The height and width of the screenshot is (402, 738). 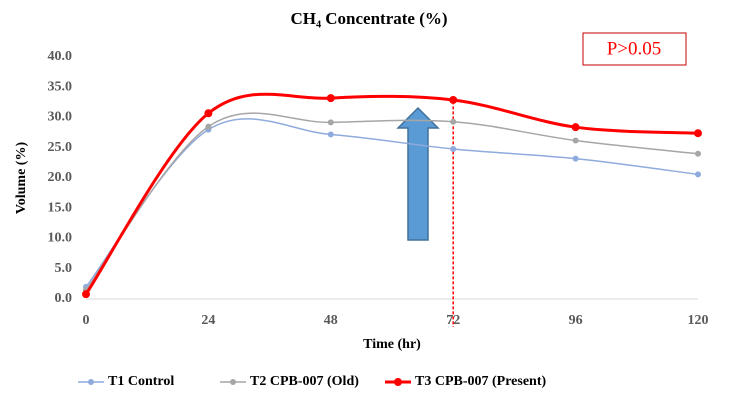 What do you see at coordinates (453, 320) in the screenshot?
I see `x-tick-label: 72` at bounding box center [453, 320].